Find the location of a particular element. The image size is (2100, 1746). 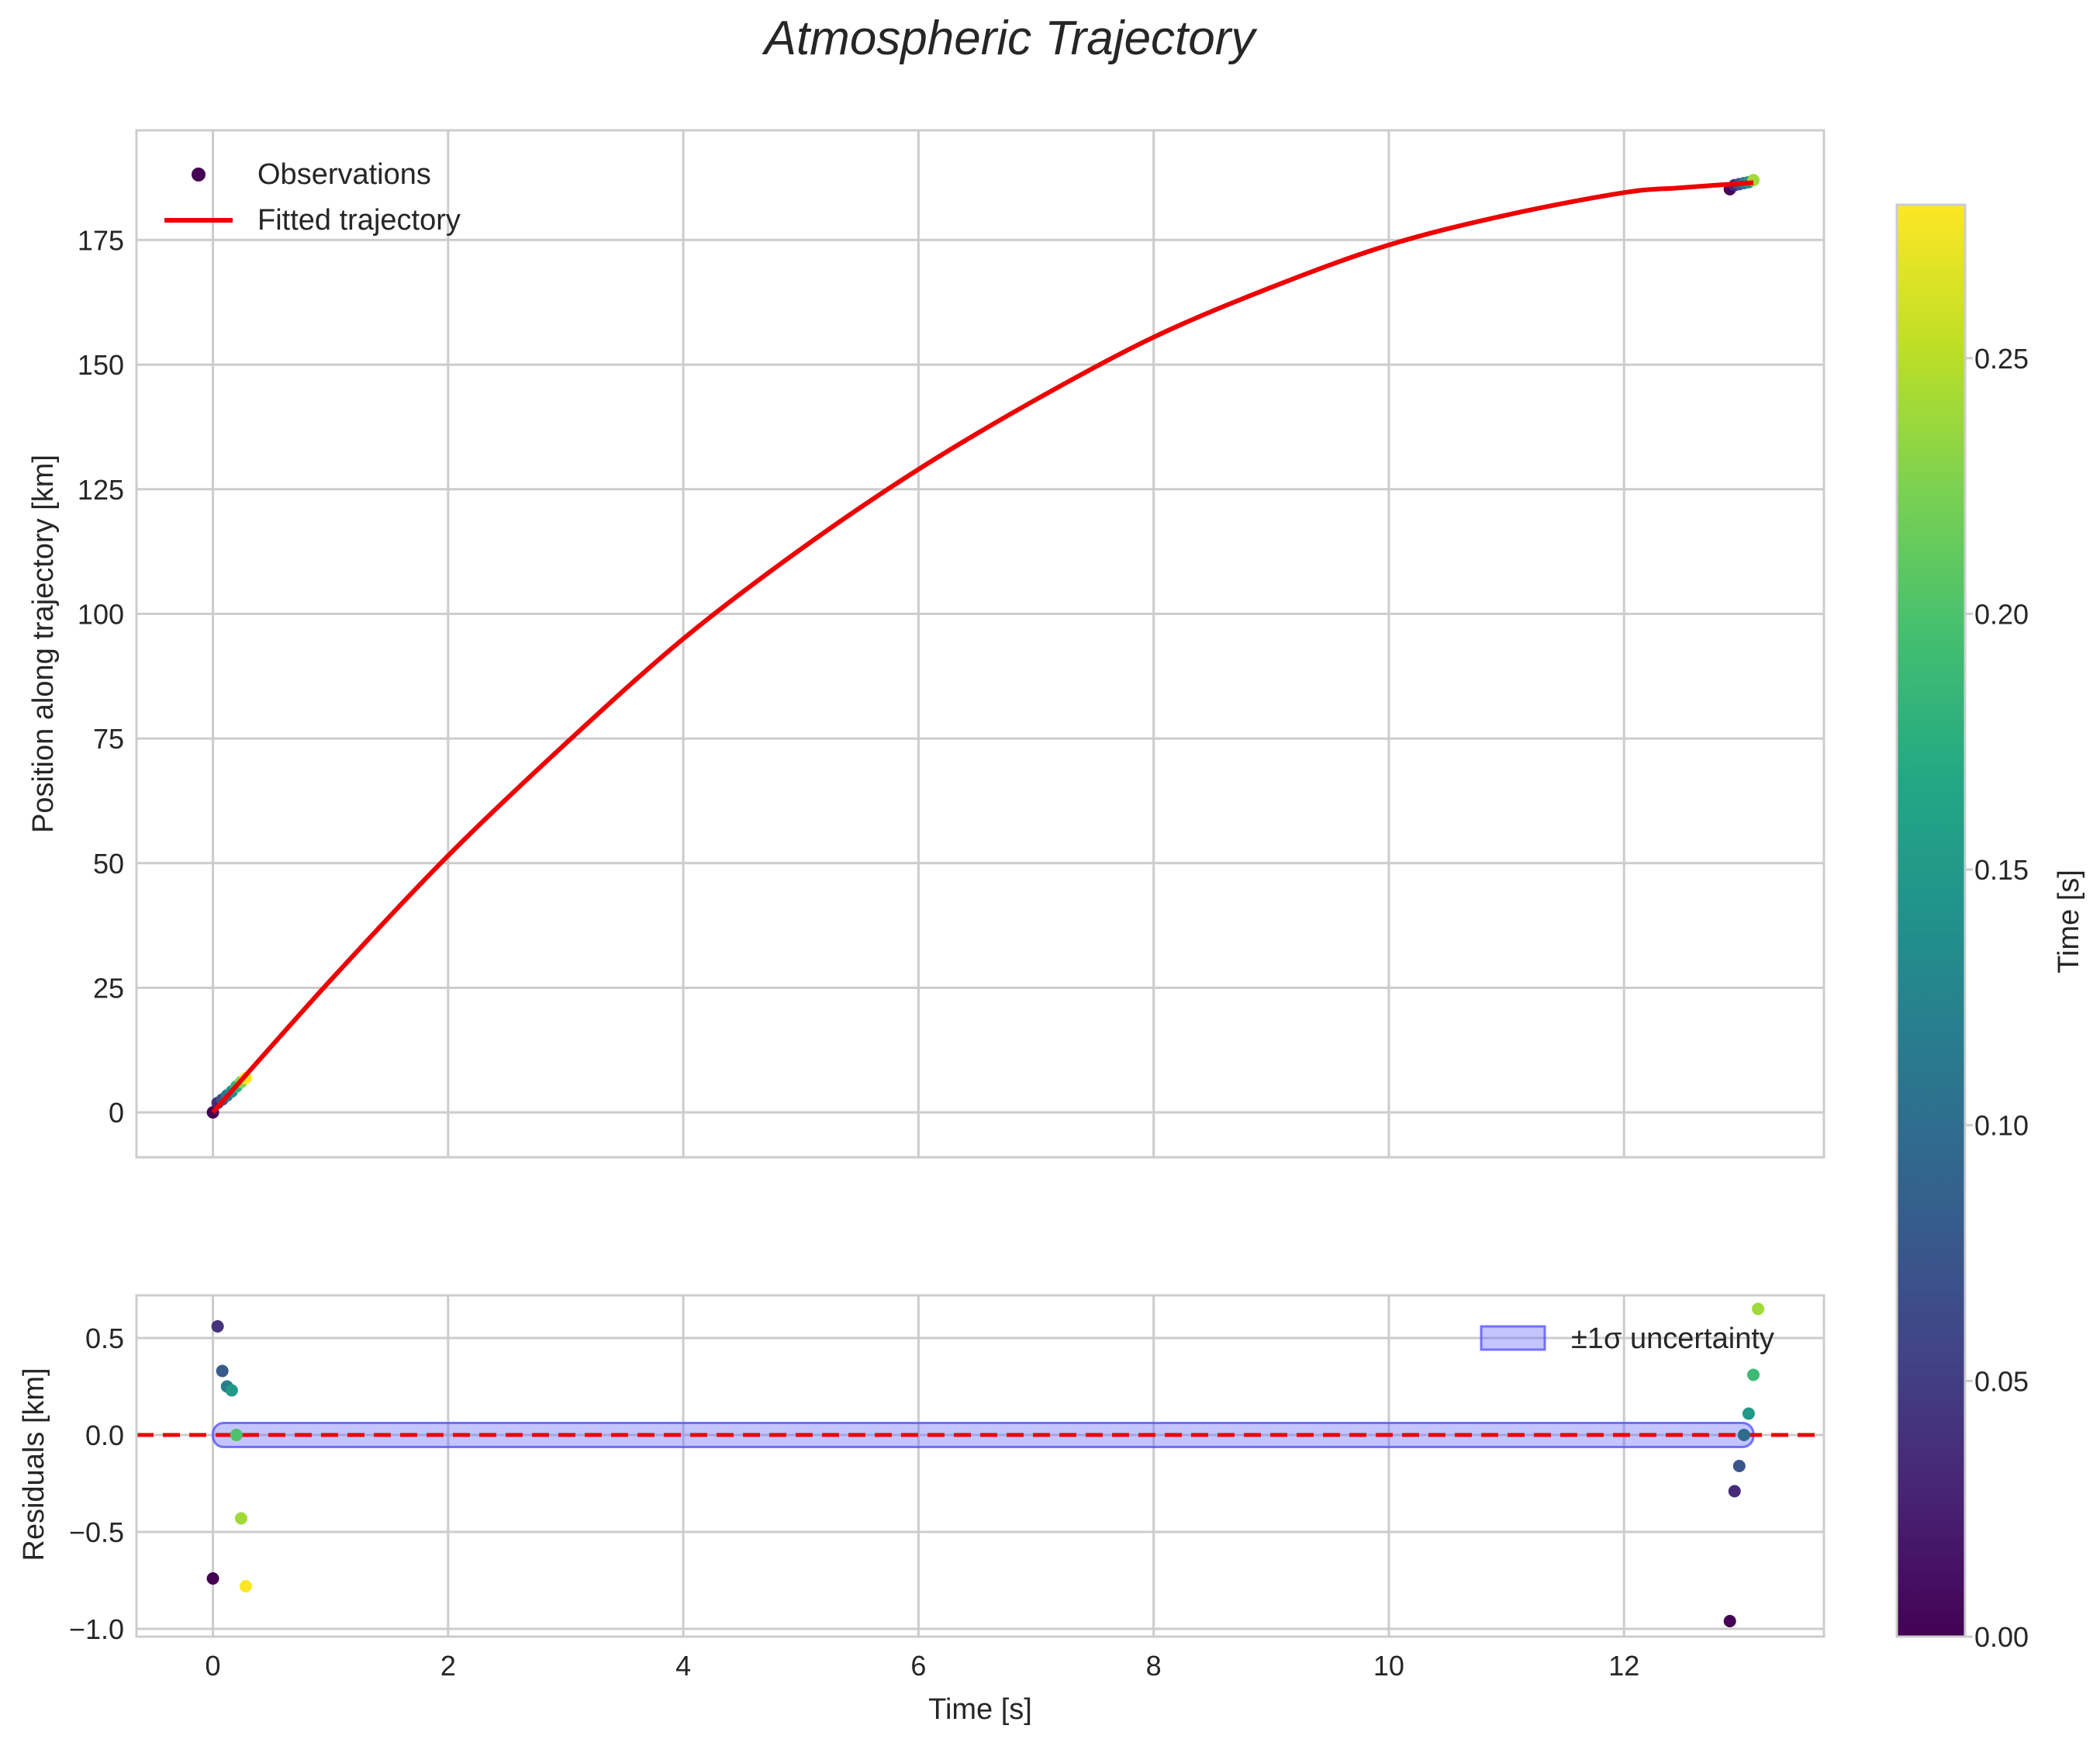

colorbar-frame is located at coordinates (1931, 920).